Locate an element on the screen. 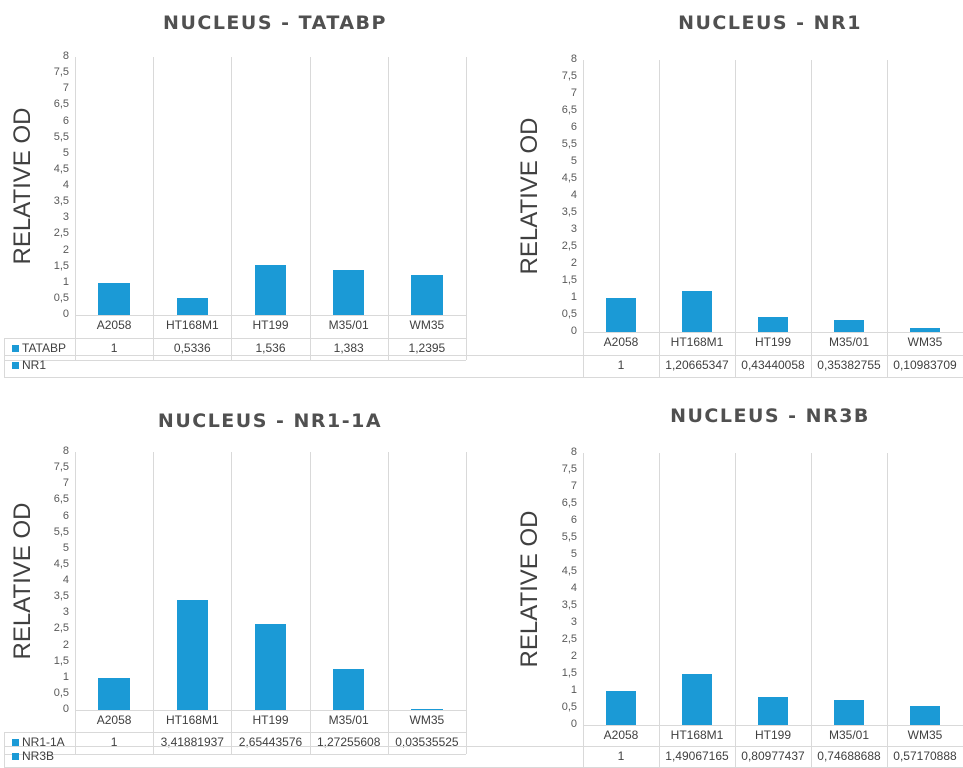  data-table-value: 0,74688688 is located at coordinates (849, 755).